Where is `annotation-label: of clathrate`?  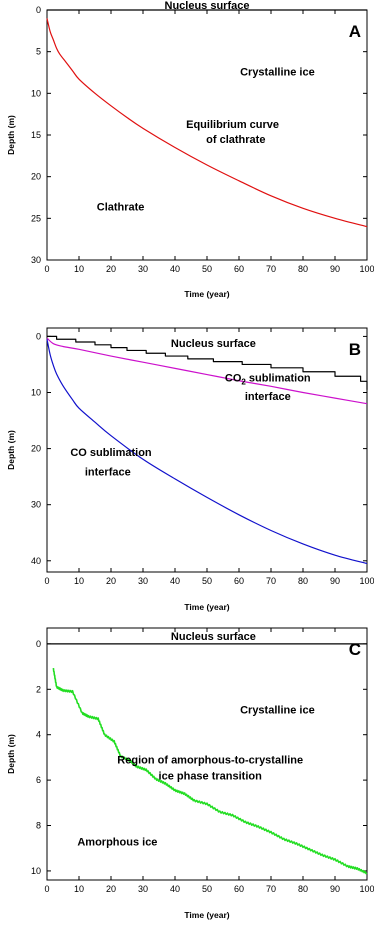
annotation-label: of clathrate is located at coordinates (235, 140).